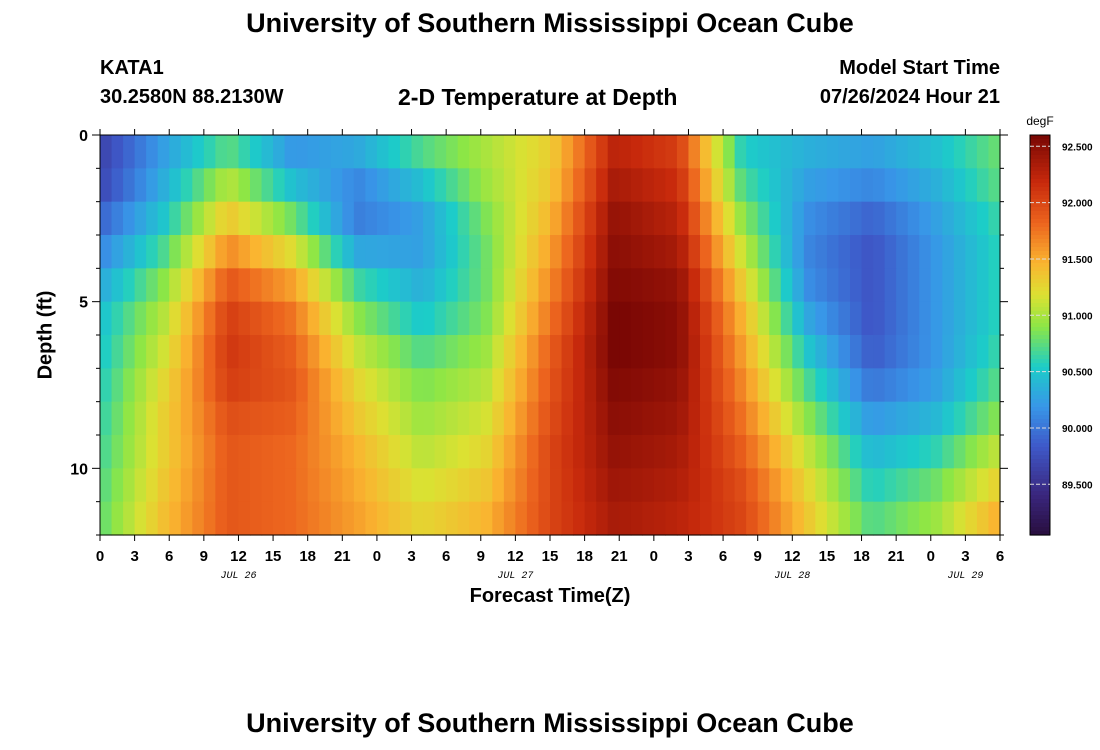 The height and width of the screenshot is (750, 1100). Describe the element at coordinates (723, 556) in the screenshot. I see `x-tick-label: 6` at that location.